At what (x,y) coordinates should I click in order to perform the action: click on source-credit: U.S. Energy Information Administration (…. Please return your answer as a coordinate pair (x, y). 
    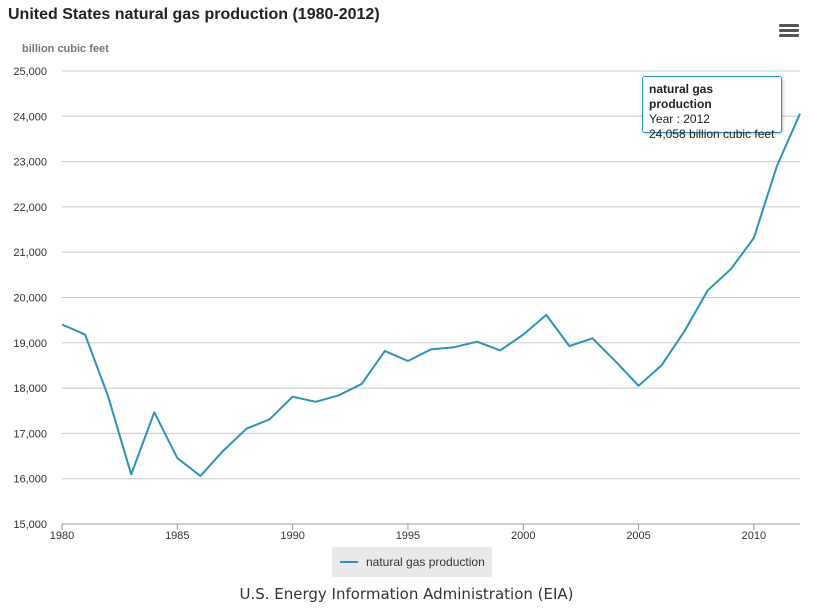
    Looking at the image, I should click on (406, 594).